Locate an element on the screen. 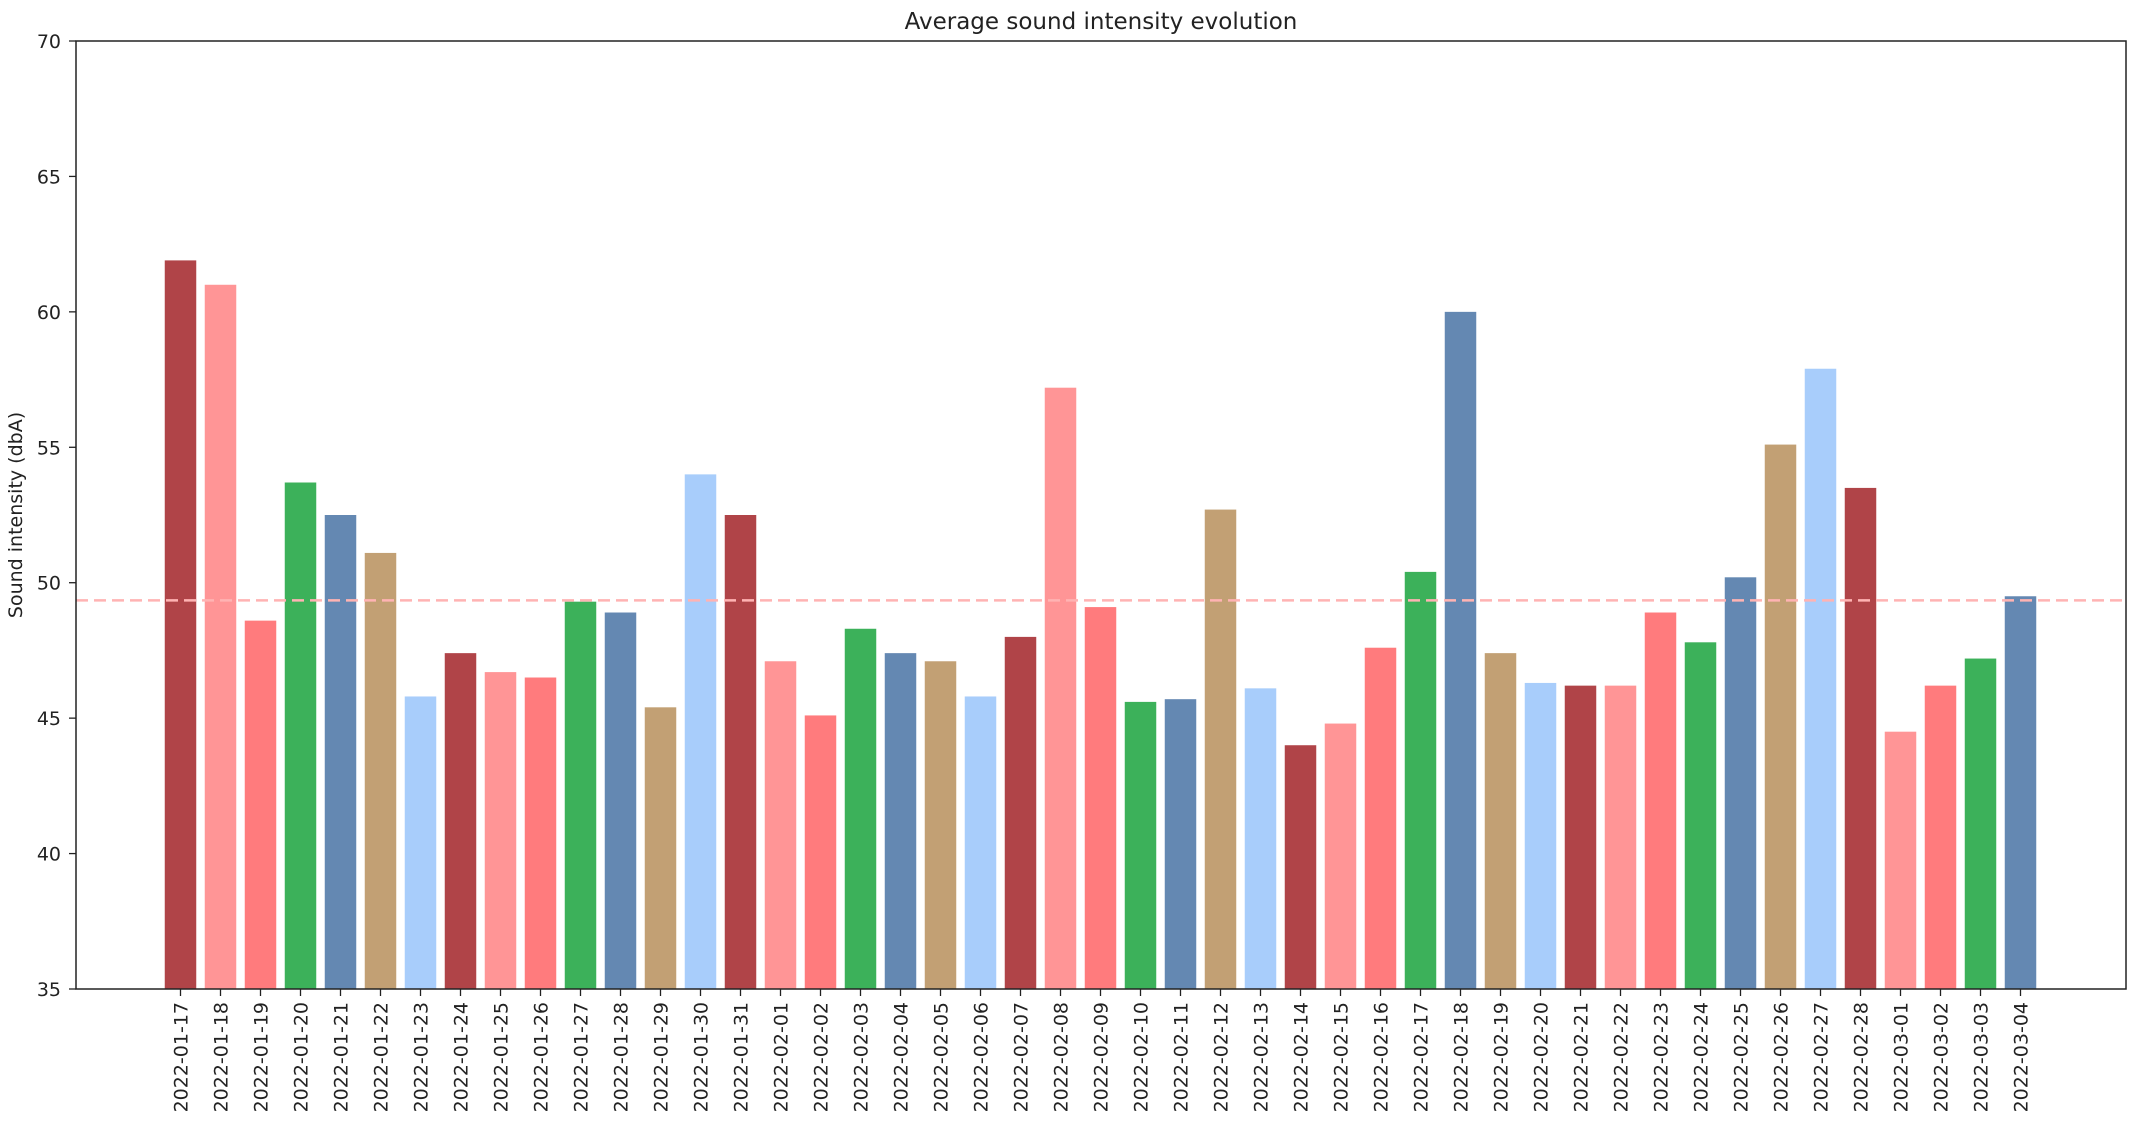 This screenshot has width=2132, height=1122. x-tick-label: 2022-02-21 is located at coordinates (1582, 1057).